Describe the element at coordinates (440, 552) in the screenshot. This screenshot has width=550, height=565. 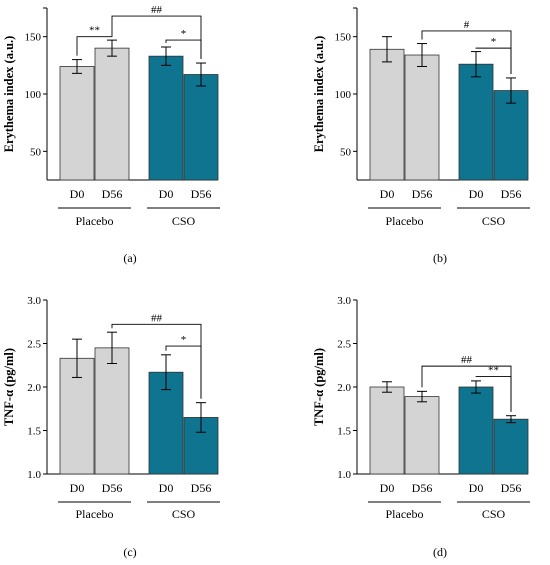
I see `panel-label: (d)` at that location.